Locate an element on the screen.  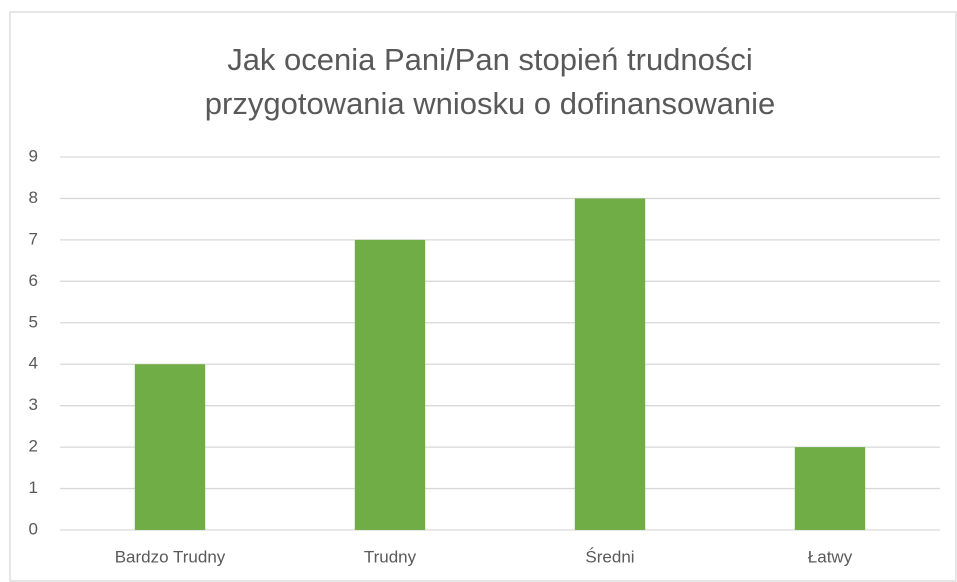
x-tick-label: Trudny is located at coordinates (390, 556).